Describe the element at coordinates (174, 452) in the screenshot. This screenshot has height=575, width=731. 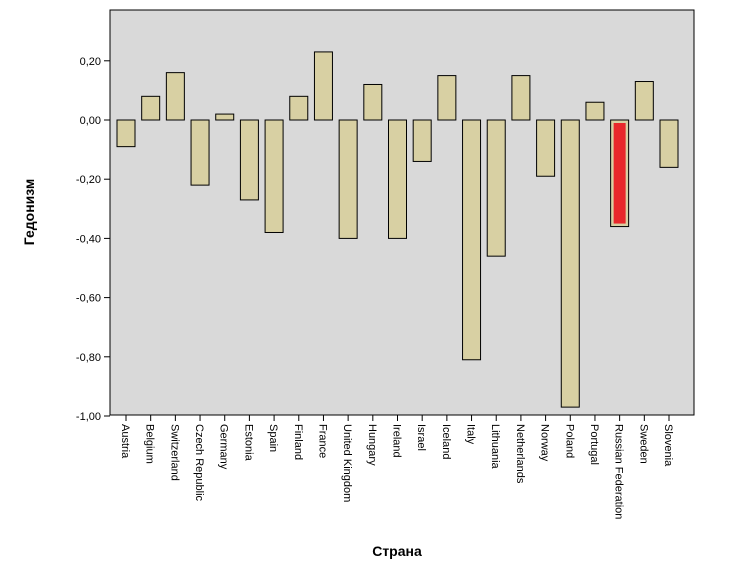
I see `x-tick-label: Switzerland` at that location.